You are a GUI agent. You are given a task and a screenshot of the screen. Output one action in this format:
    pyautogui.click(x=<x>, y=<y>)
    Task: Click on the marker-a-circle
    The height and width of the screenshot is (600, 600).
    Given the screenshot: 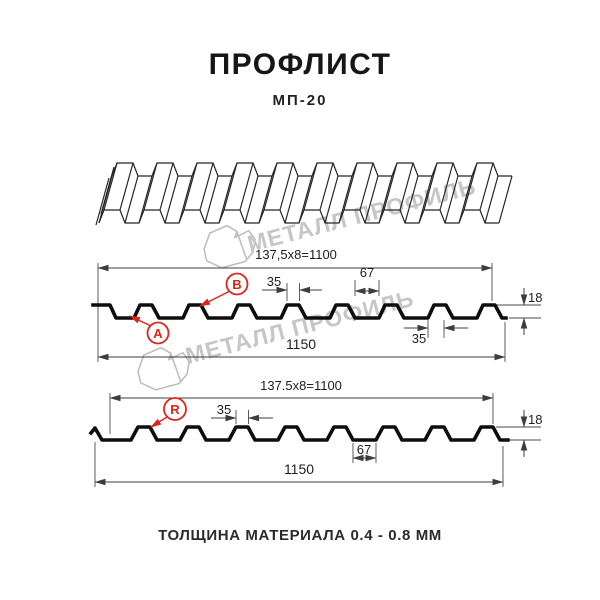 What is the action you would take?
    pyautogui.click(x=158, y=333)
    